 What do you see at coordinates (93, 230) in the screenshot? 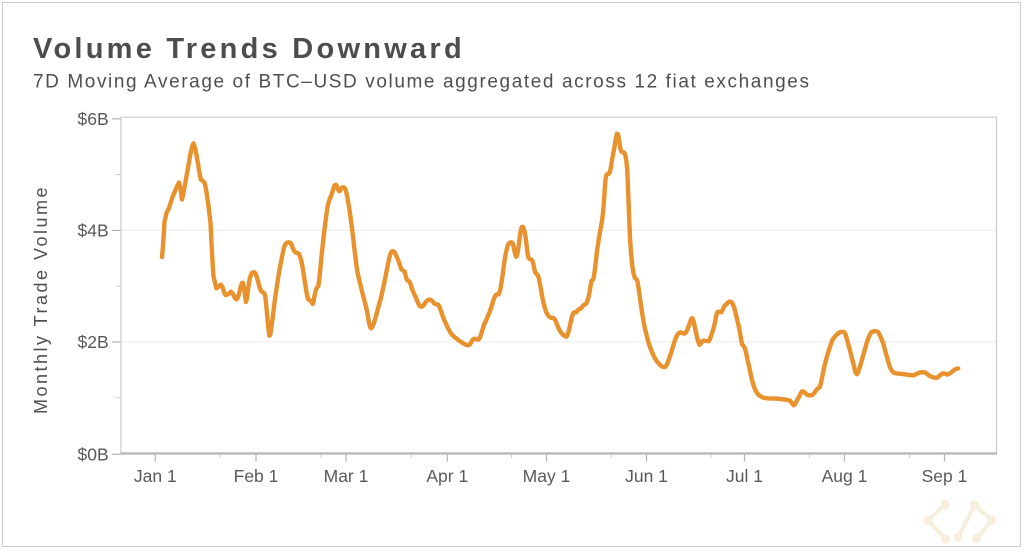
I see `svg-text: $4B` at bounding box center [93, 230].